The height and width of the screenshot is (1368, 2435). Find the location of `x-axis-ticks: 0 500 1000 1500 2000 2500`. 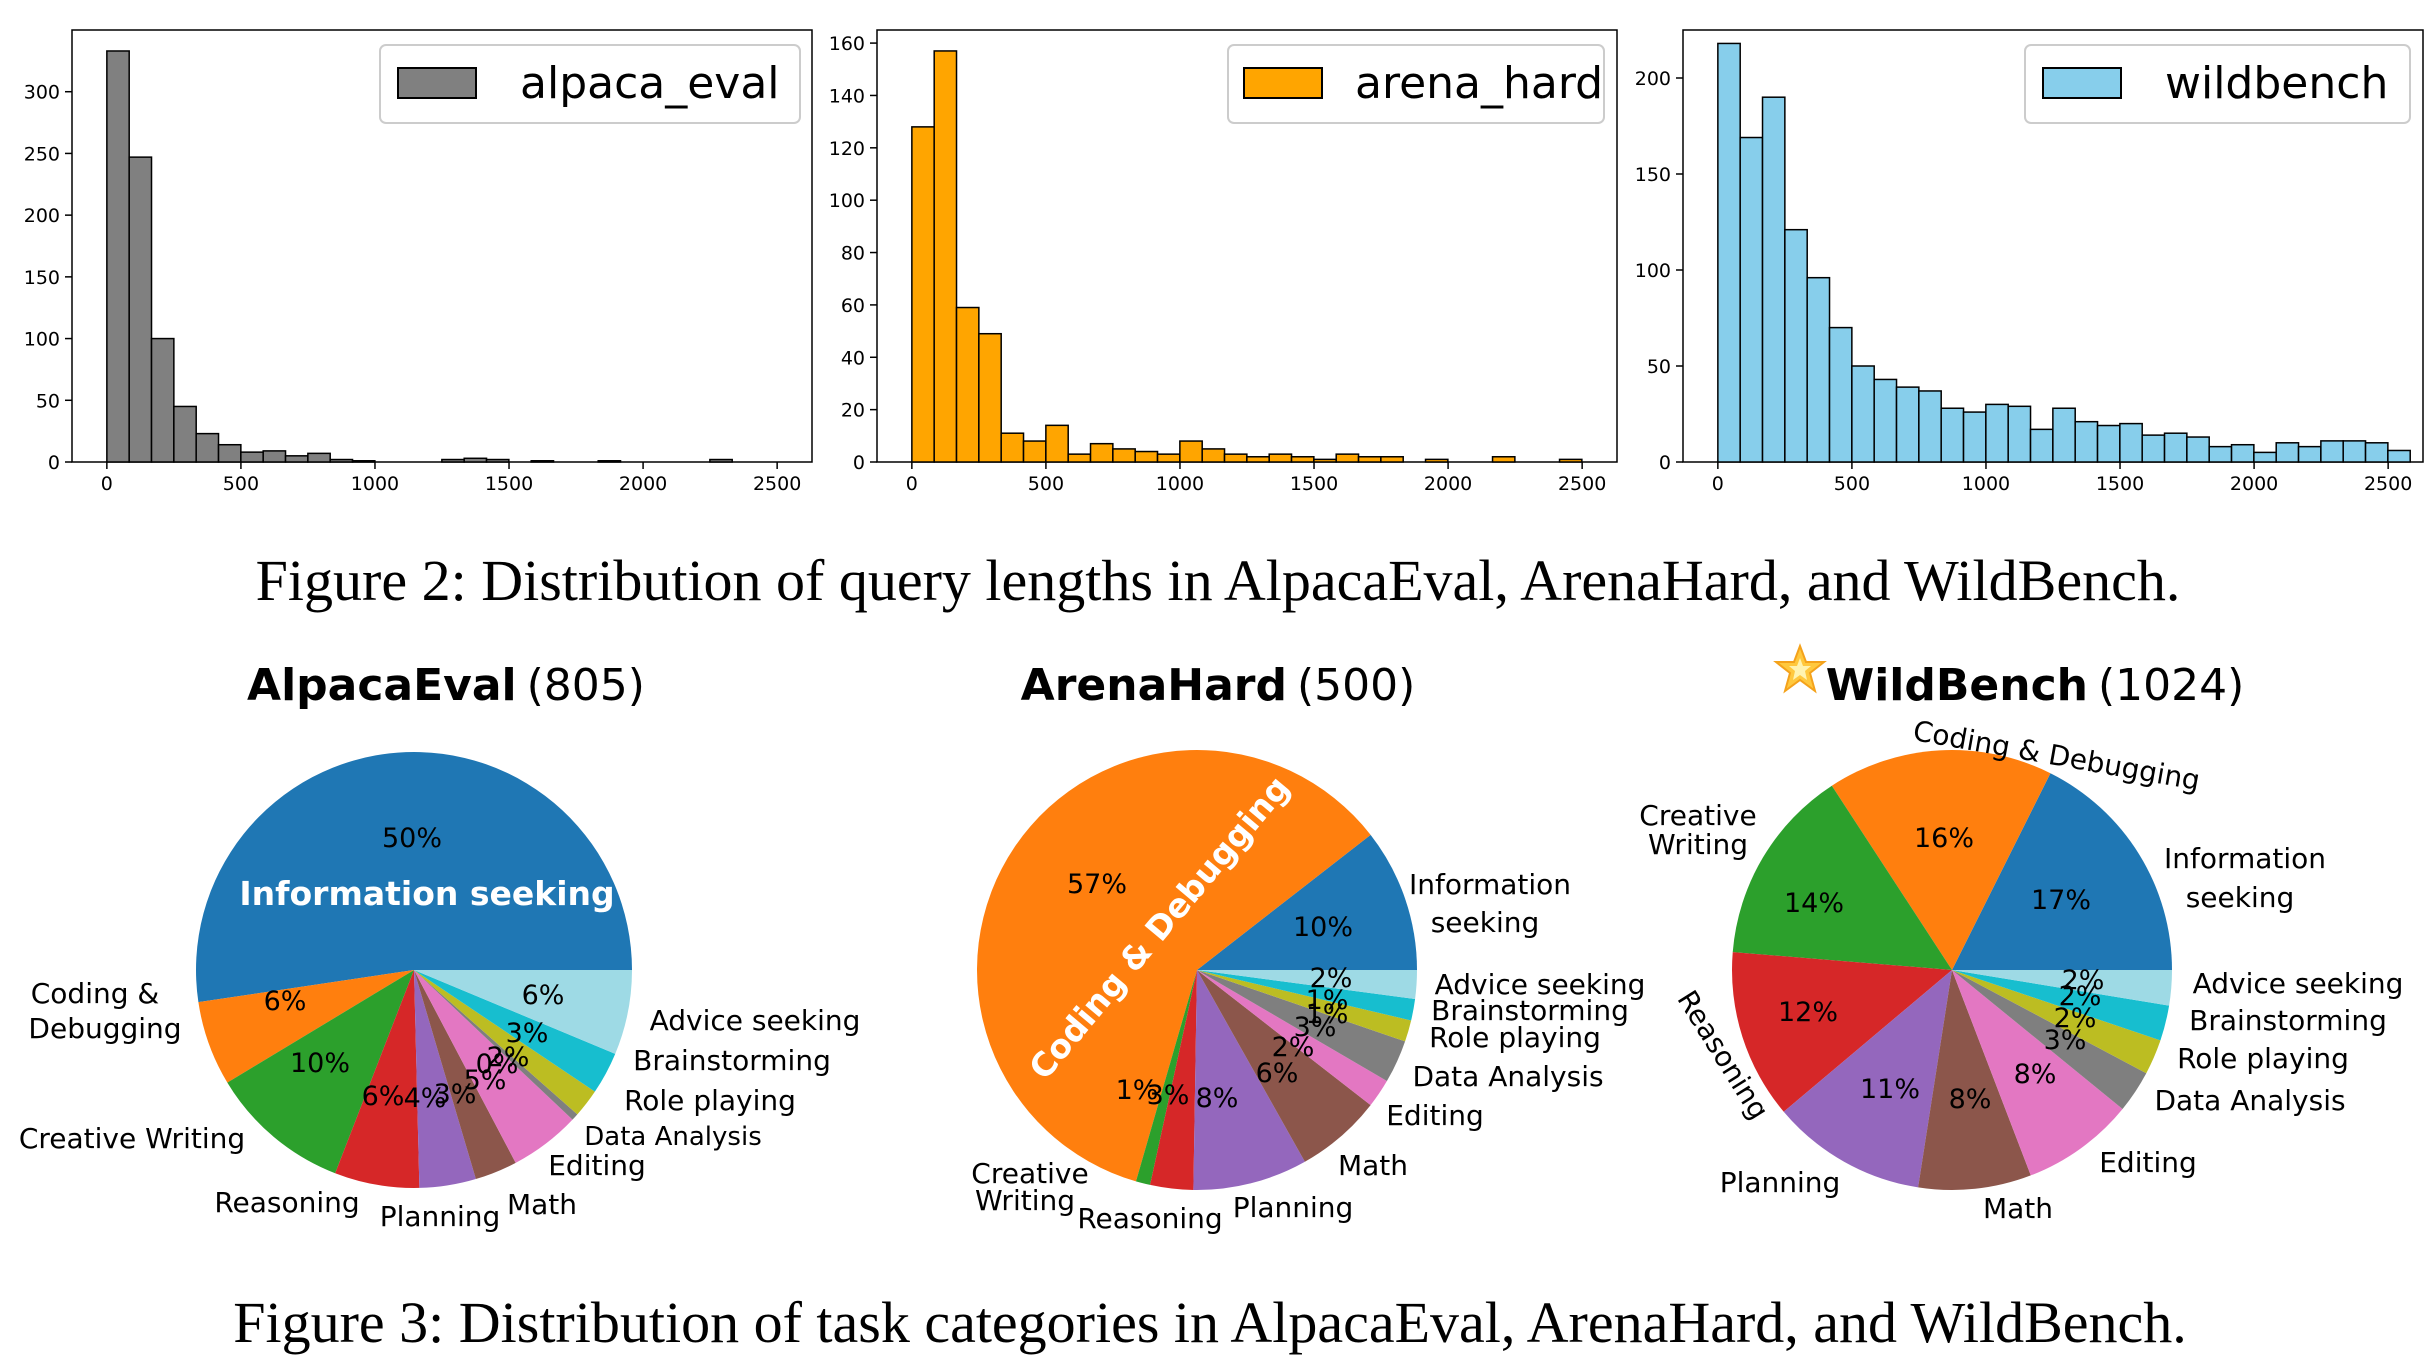

x-axis-ticks: 0 500 1000 1500 2000 2500 is located at coordinates (2062, 478).